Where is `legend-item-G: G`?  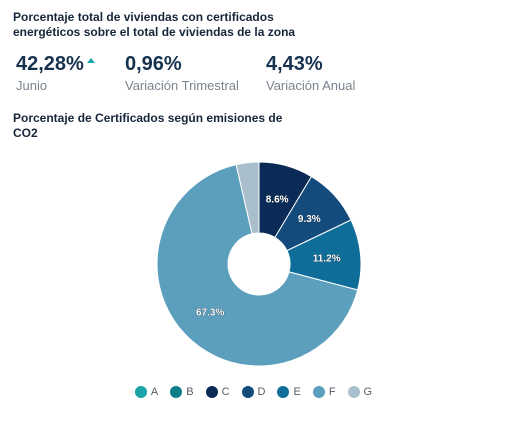
legend-item-G: G is located at coordinates (360, 392).